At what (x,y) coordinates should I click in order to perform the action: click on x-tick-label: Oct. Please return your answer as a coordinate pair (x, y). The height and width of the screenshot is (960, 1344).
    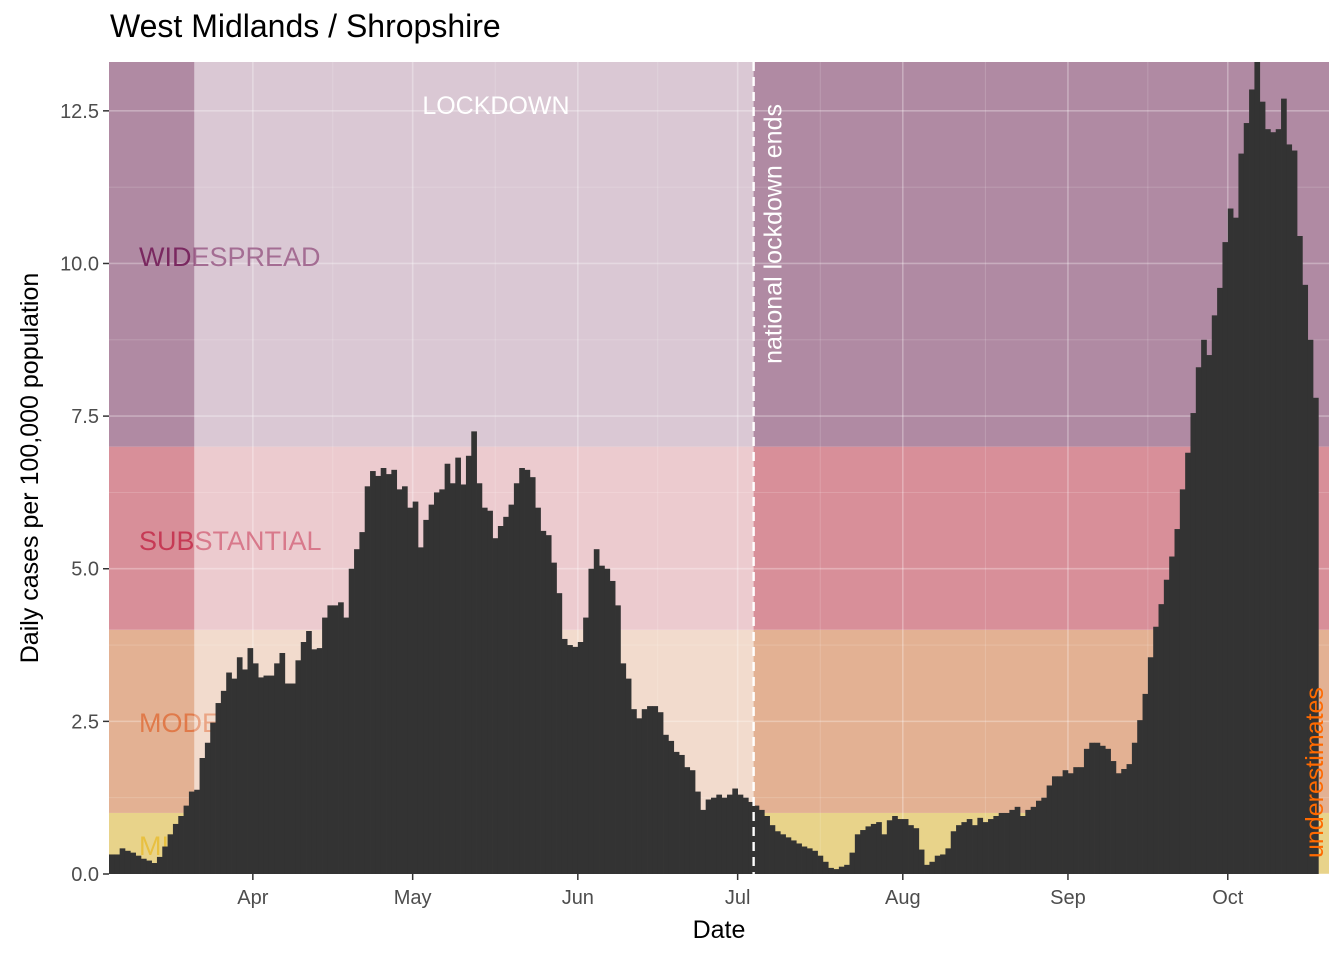
    Looking at the image, I should click on (1228, 898).